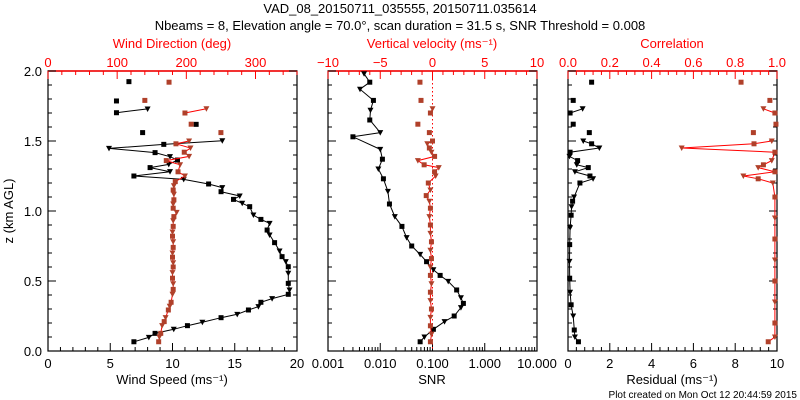 This screenshot has height=400, width=800. I want to click on y-axis-title: z (km AGL), so click(8, 210).